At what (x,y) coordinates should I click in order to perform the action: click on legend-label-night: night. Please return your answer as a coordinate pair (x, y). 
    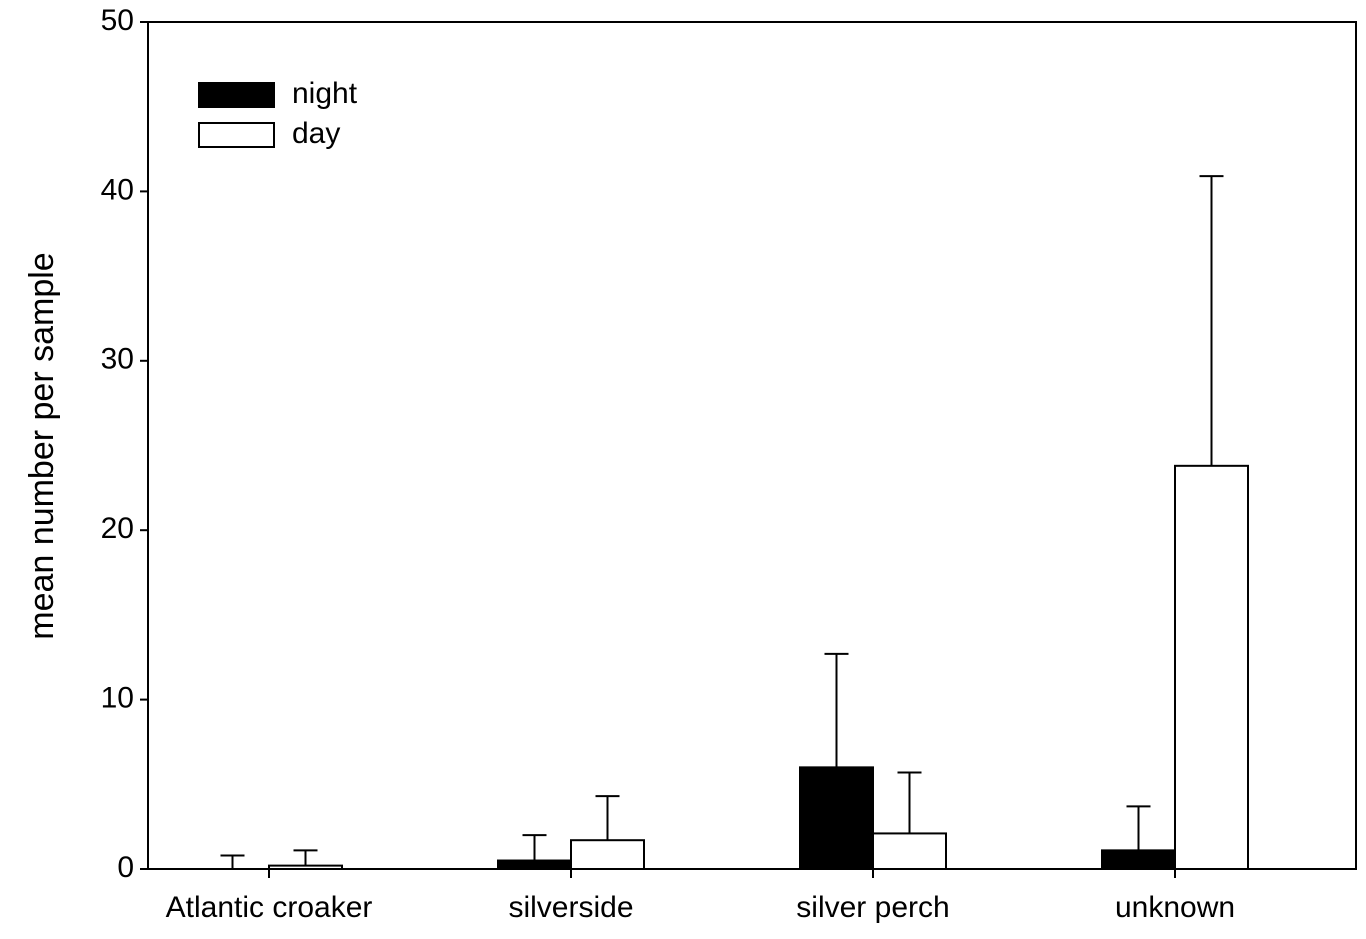
    Looking at the image, I should click on (325, 93).